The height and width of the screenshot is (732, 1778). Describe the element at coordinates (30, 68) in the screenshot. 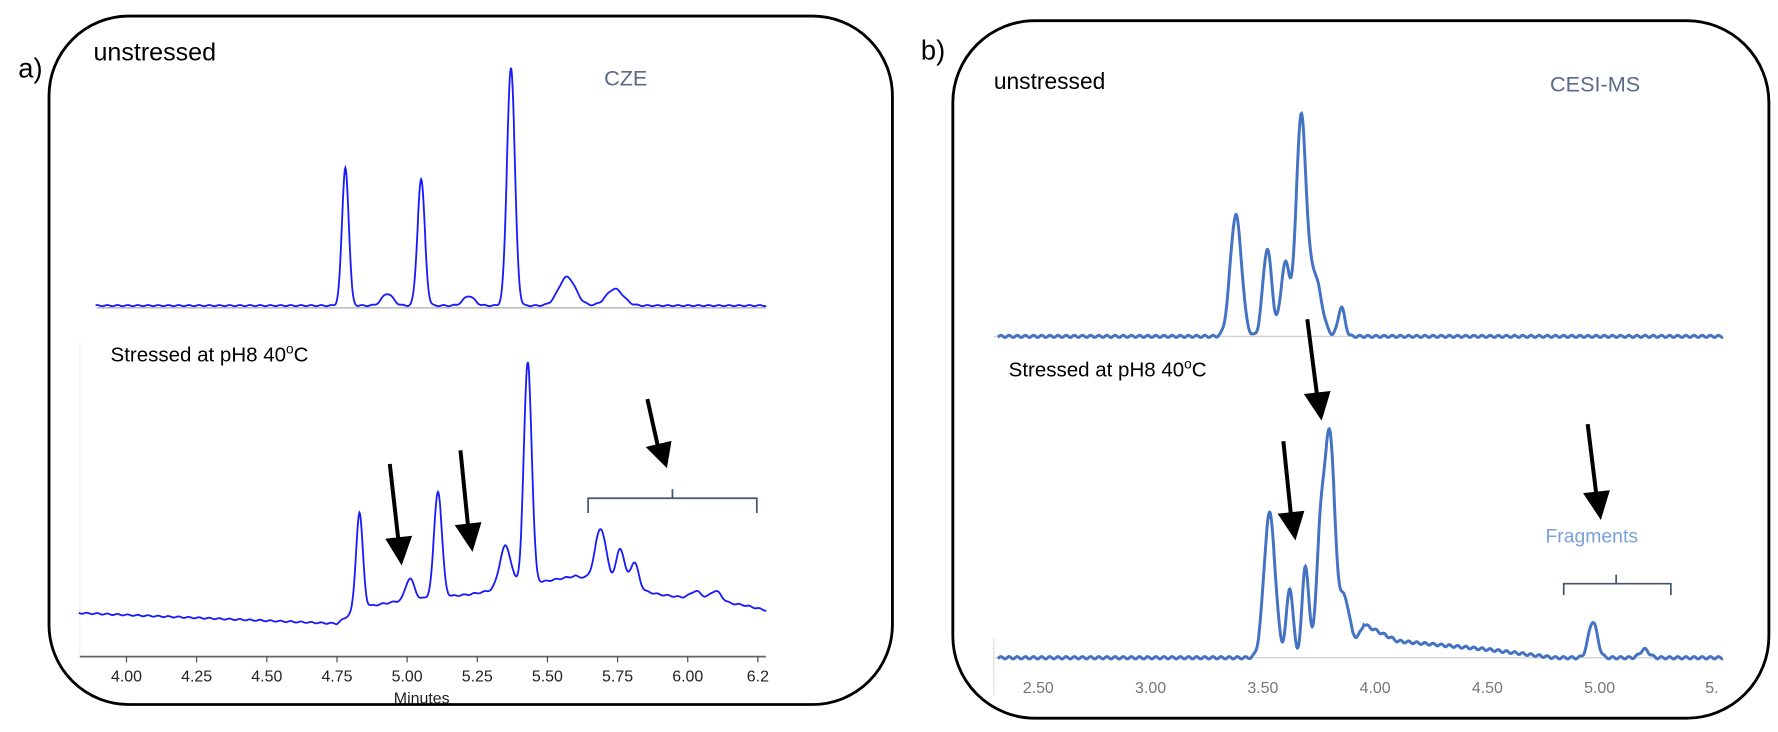

I see `panel-a-letter: a)` at that location.